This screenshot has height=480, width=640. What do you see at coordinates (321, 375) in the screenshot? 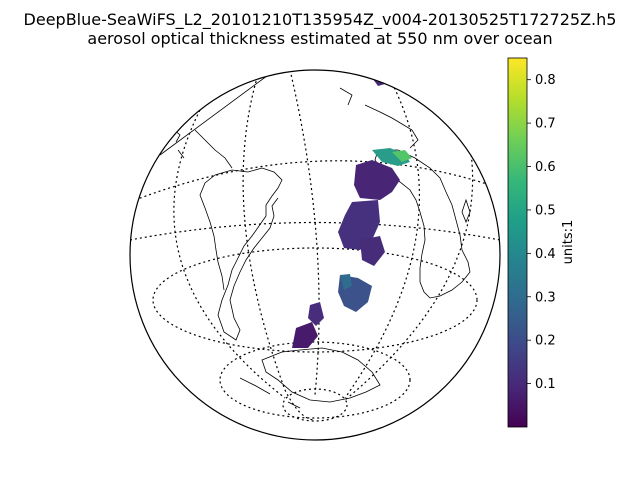
I see `coastline-antarctica` at bounding box center [321, 375].